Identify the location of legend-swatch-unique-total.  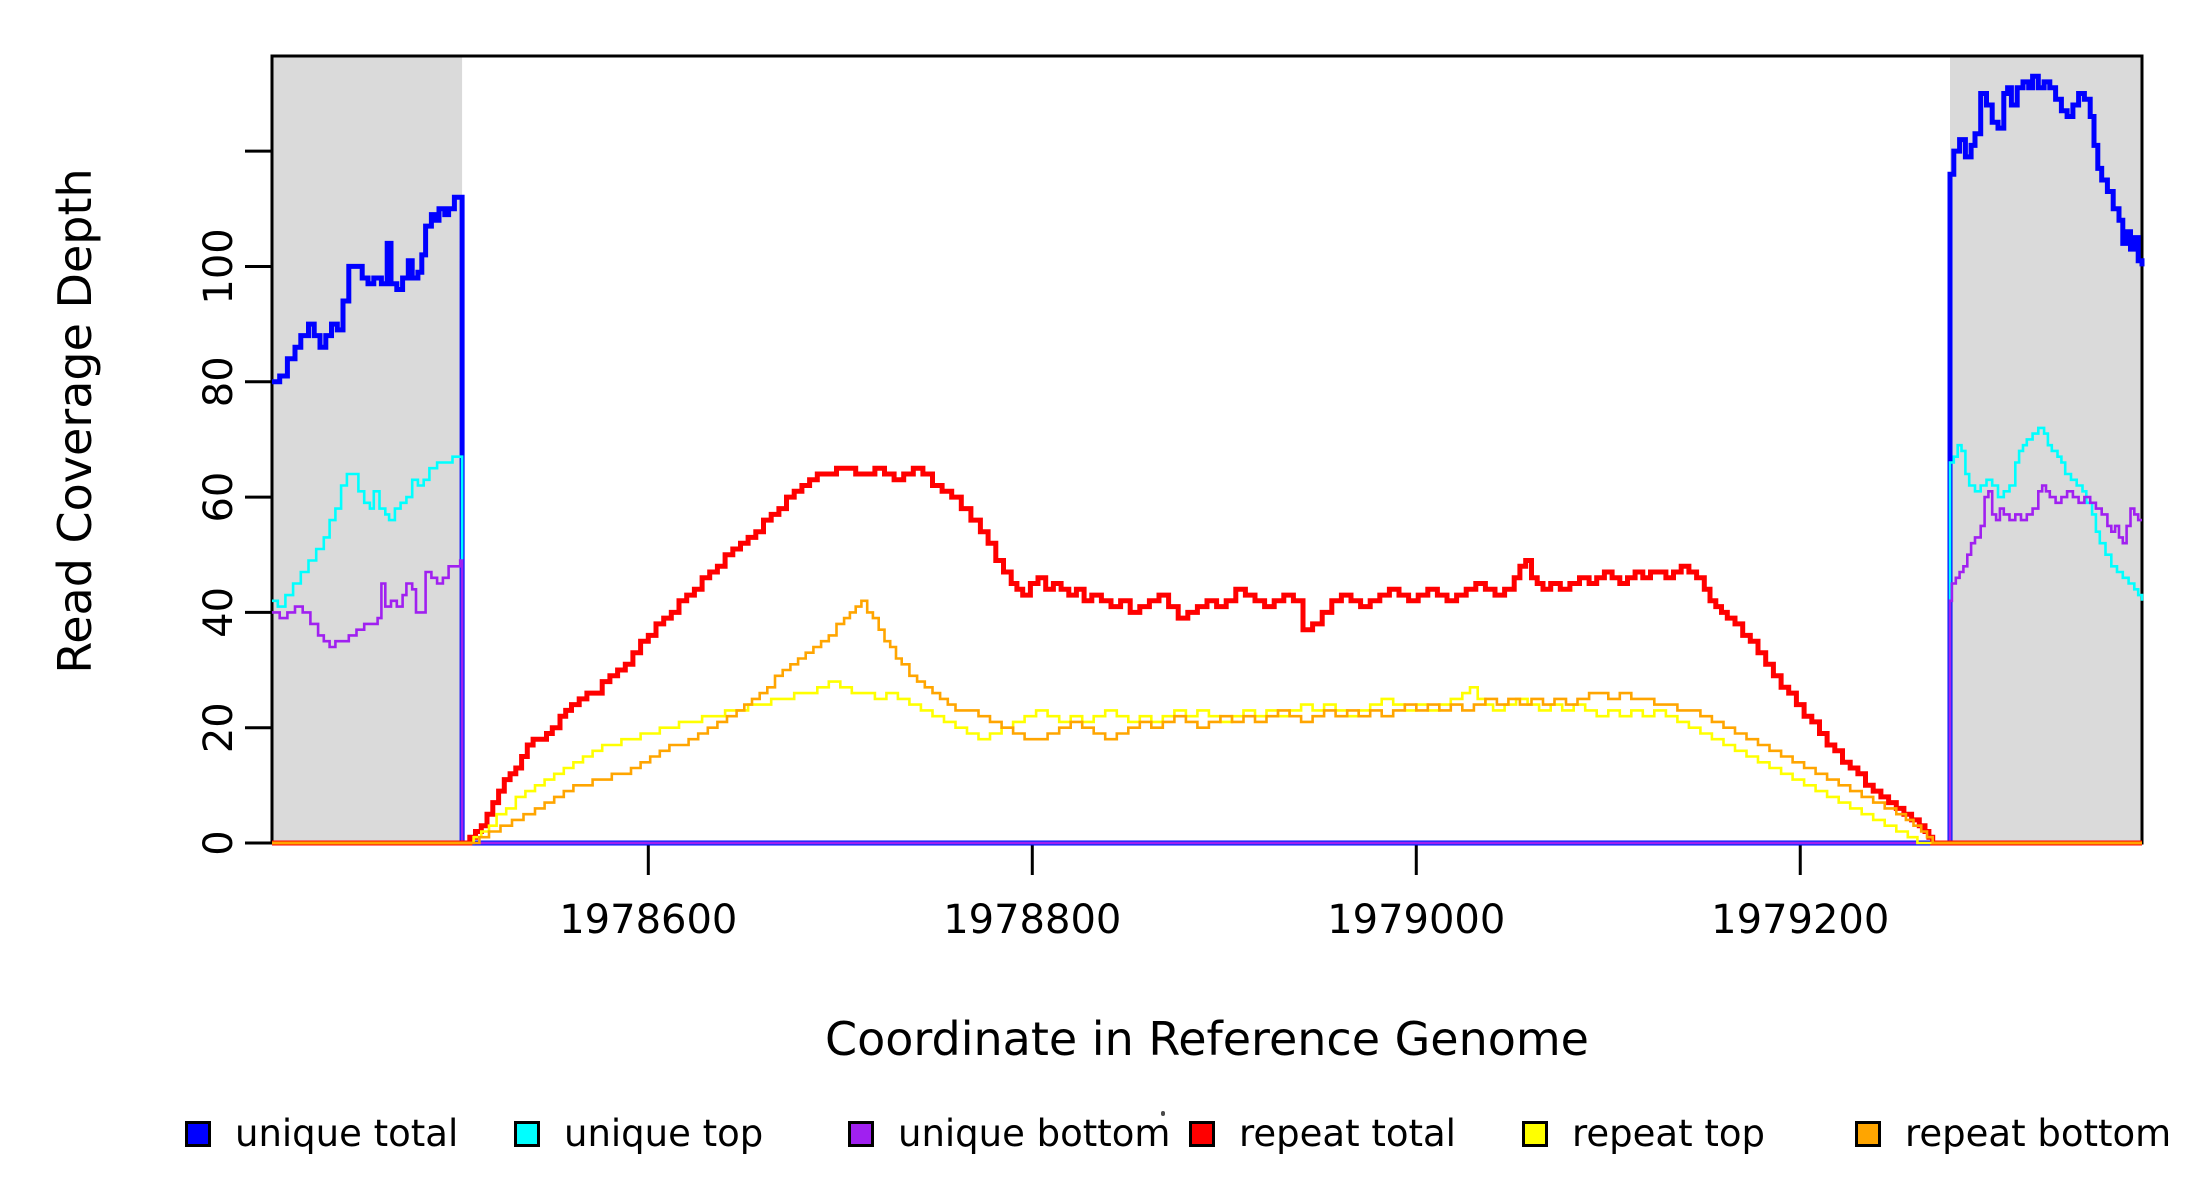
(198, 1134).